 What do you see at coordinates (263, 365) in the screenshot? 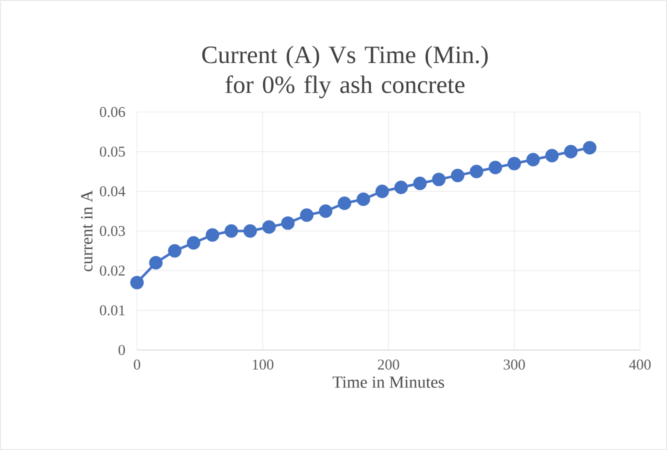
I see `x-tick-label: 100` at bounding box center [263, 365].